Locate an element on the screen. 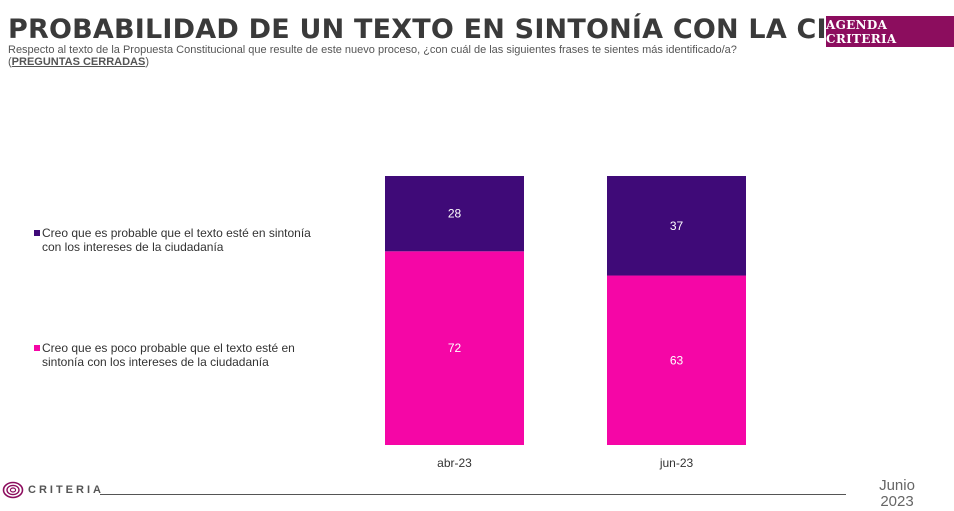 This screenshot has height=511, width=954. subtitle-tag: PREGUNTAS CERRADAS is located at coordinates (78, 62).